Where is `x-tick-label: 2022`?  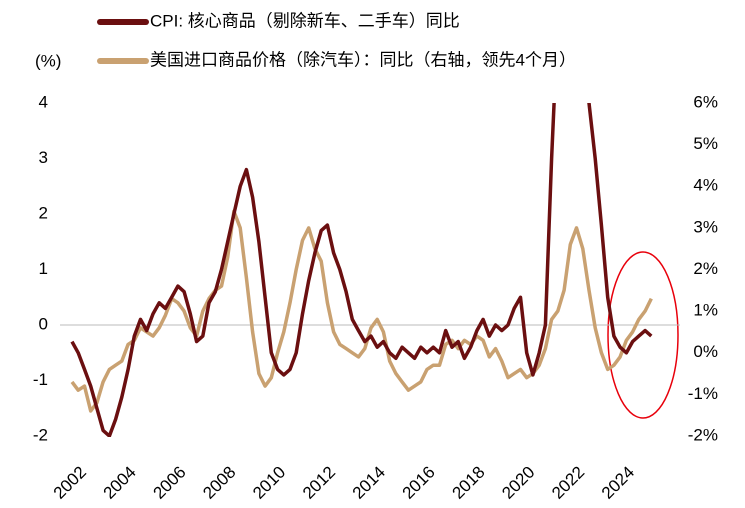
x-tick-label: 2022 is located at coordinates (568, 483).